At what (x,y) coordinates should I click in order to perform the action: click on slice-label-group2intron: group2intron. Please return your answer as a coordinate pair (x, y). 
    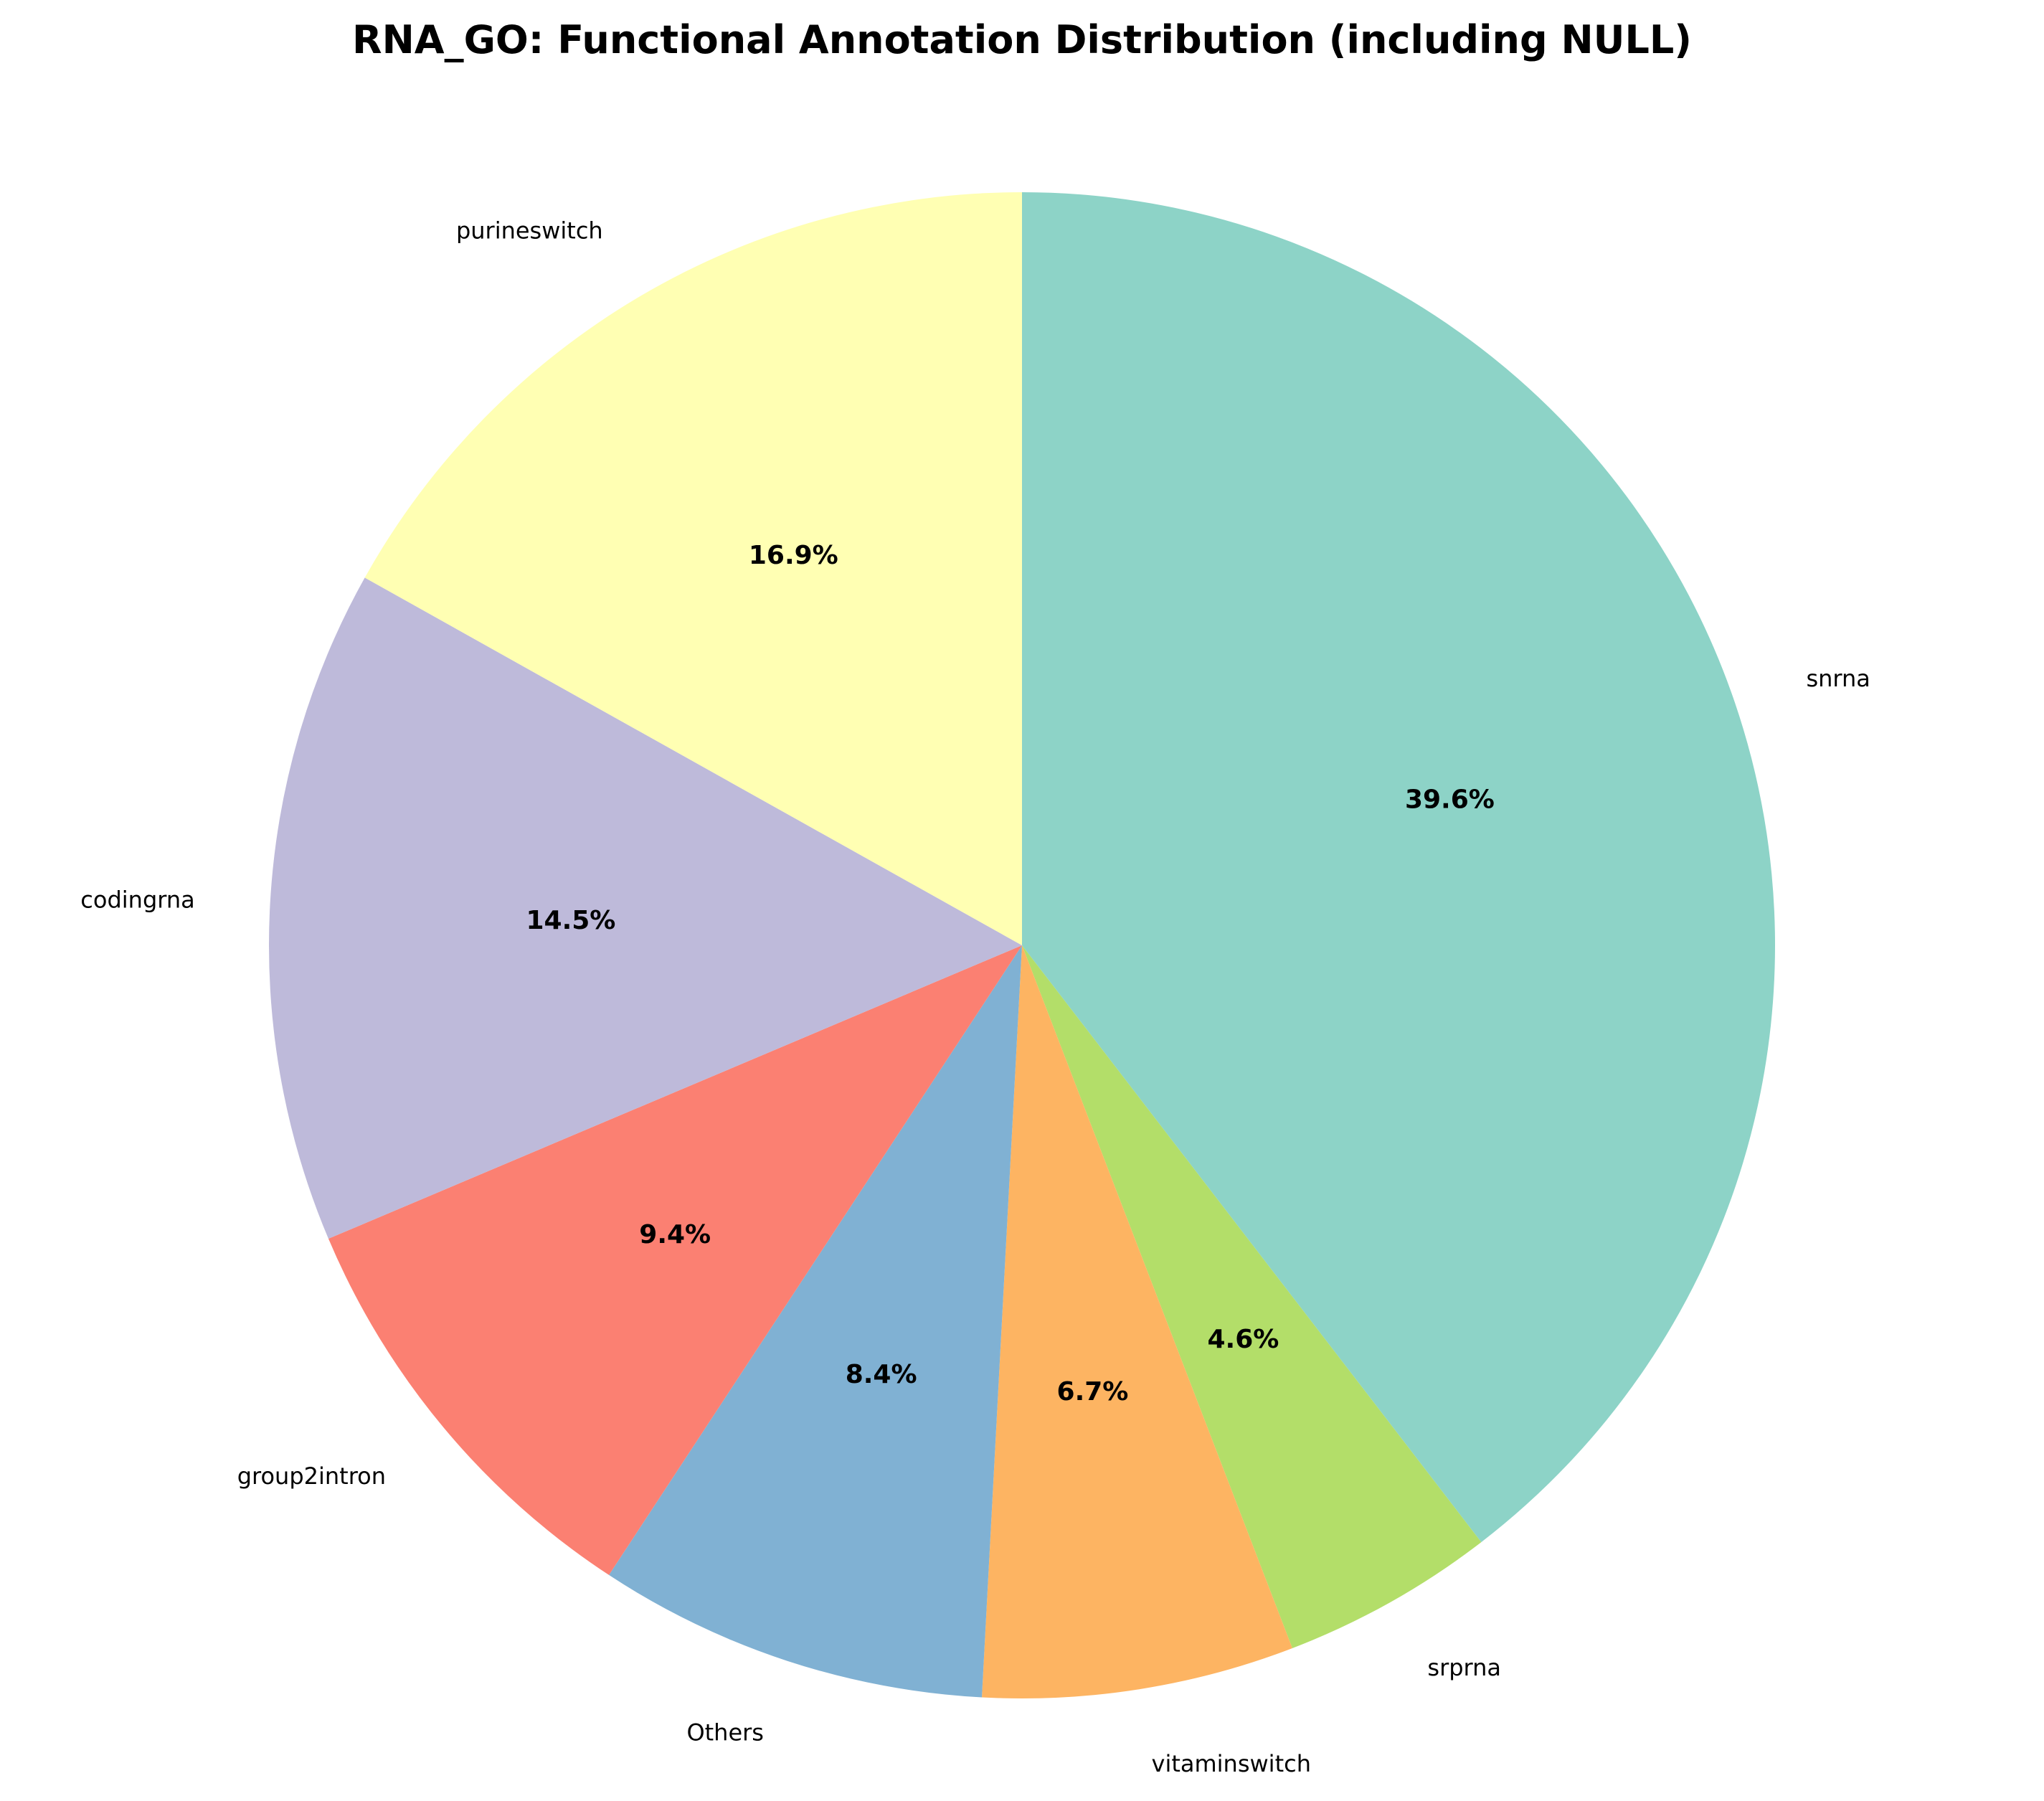
    Looking at the image, I should click on (311, 1476).